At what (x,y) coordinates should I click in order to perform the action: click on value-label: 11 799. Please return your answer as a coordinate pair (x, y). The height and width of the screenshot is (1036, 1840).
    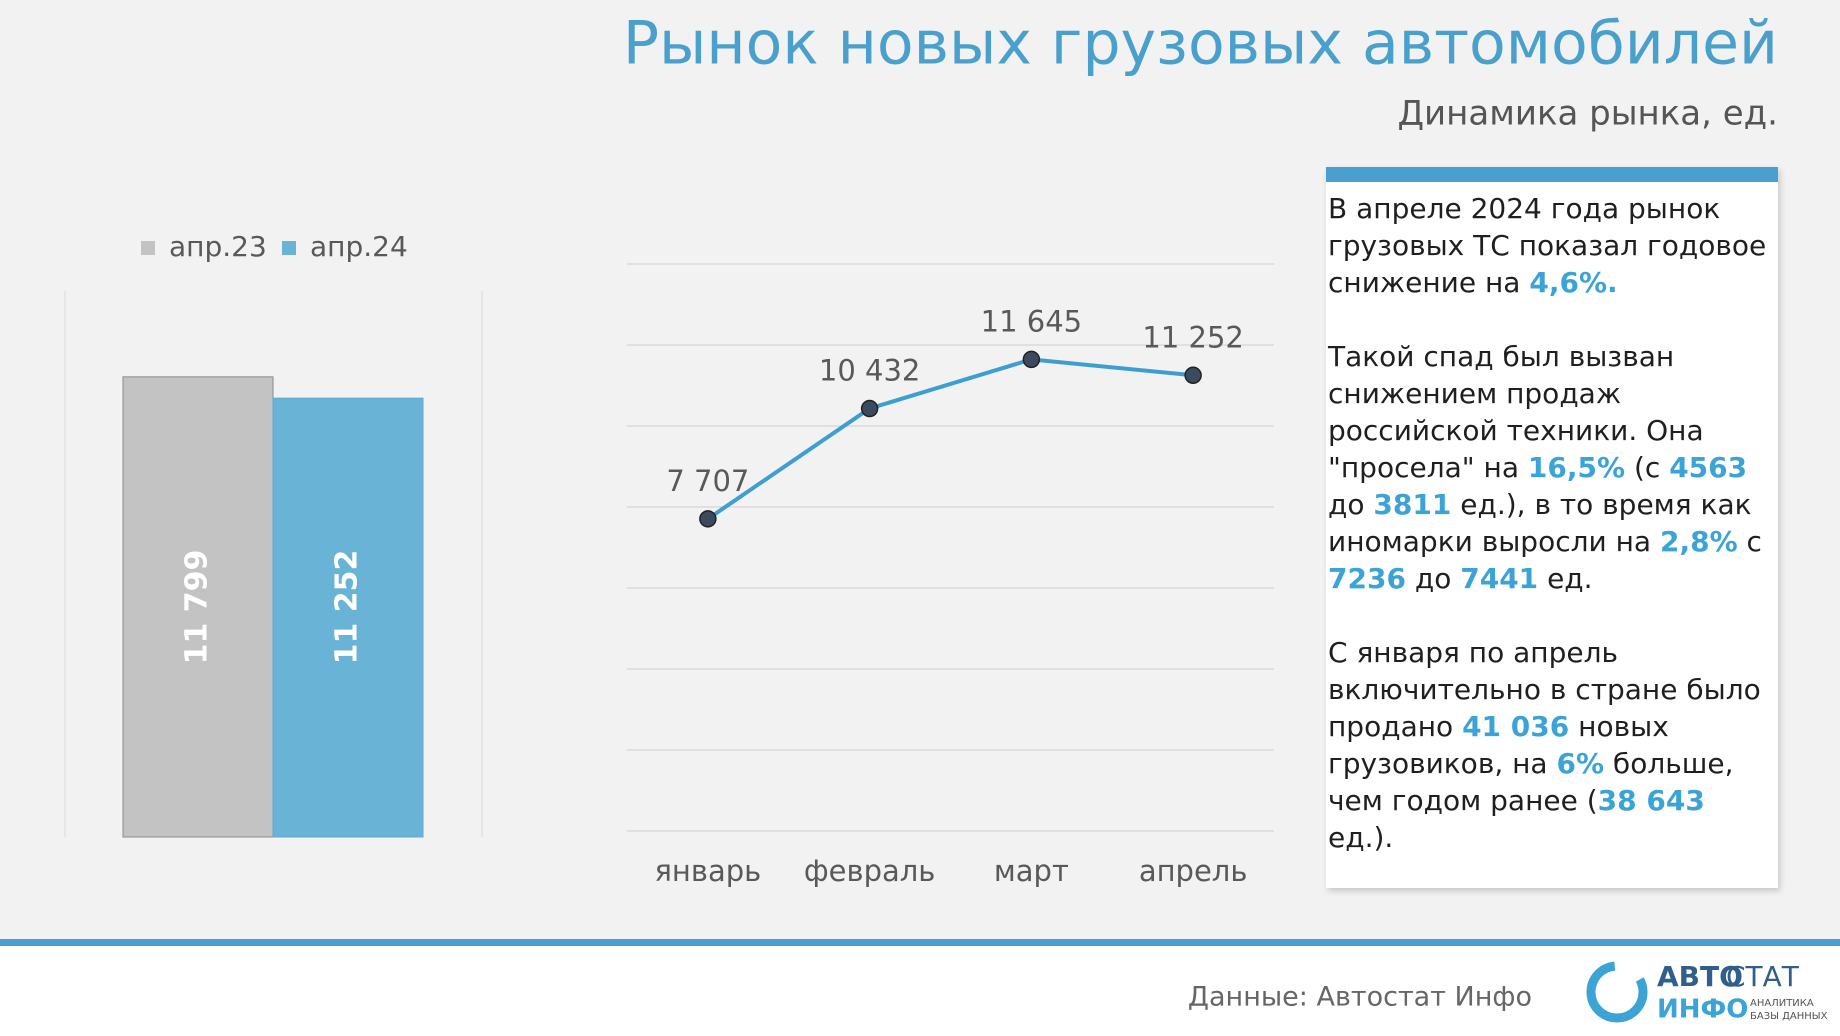
    Looking at the image, I should click on (197, 607).